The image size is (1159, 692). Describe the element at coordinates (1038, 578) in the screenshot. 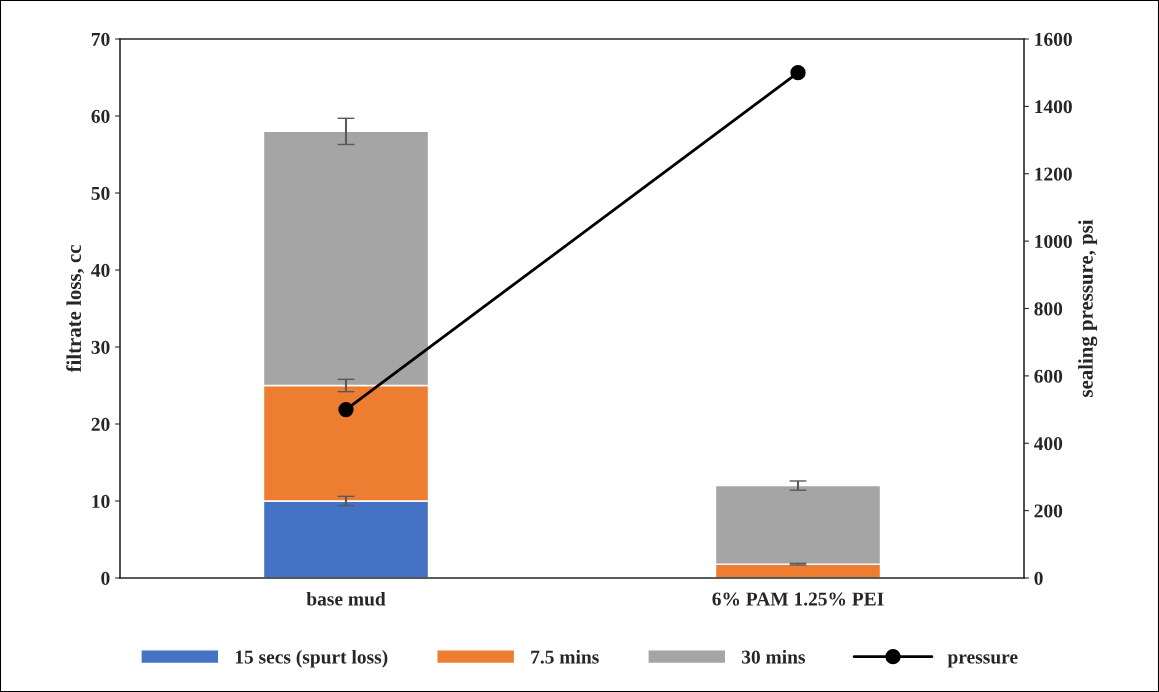

I see `y2-tick-label: 0` at that location.